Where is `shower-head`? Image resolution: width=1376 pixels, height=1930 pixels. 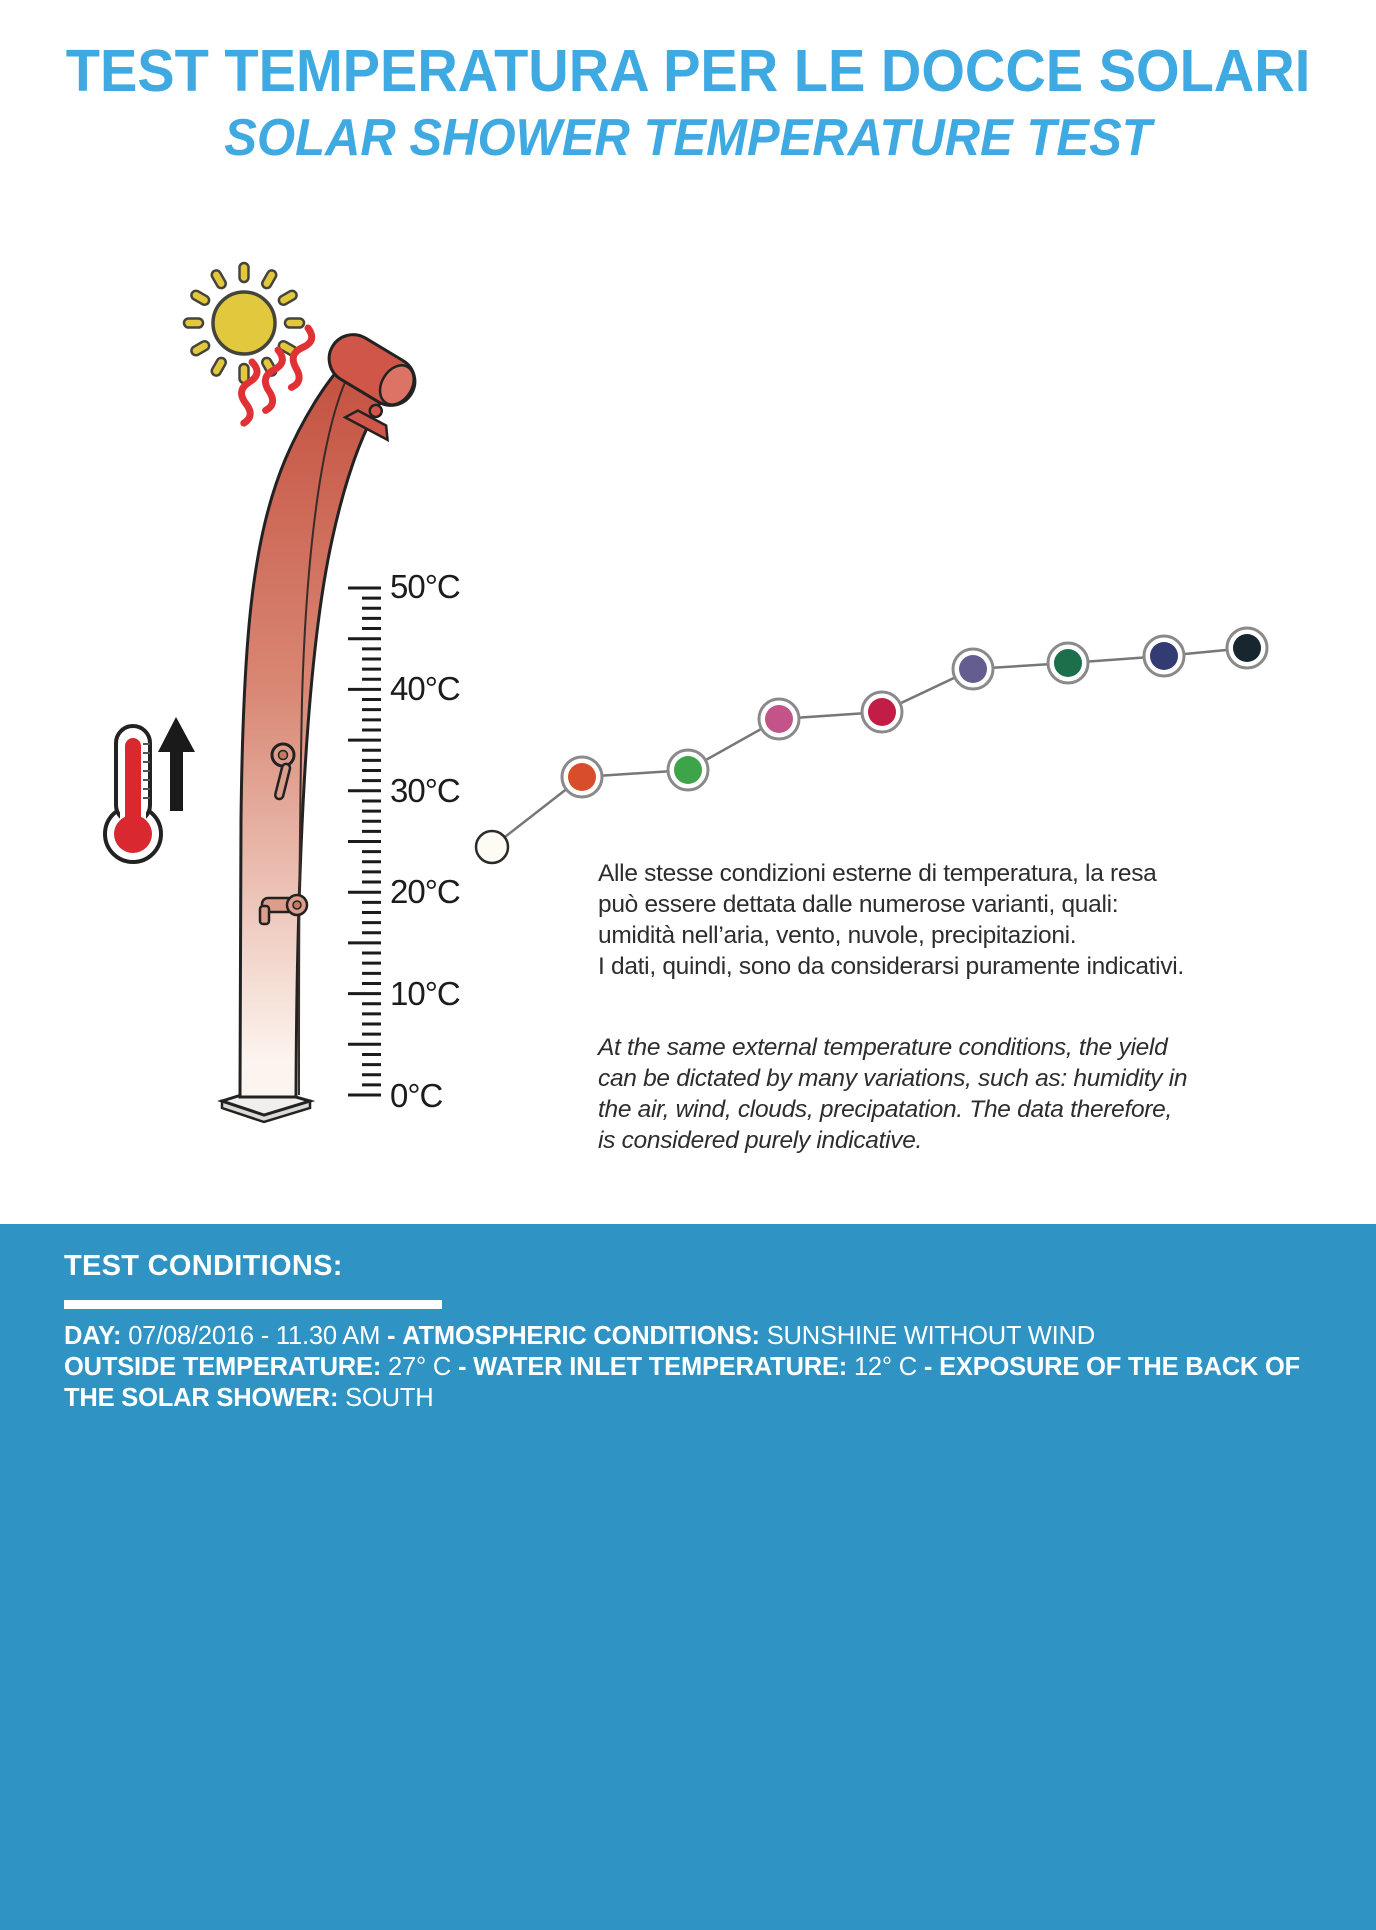 shower-head is located at coordinates (372, 370).